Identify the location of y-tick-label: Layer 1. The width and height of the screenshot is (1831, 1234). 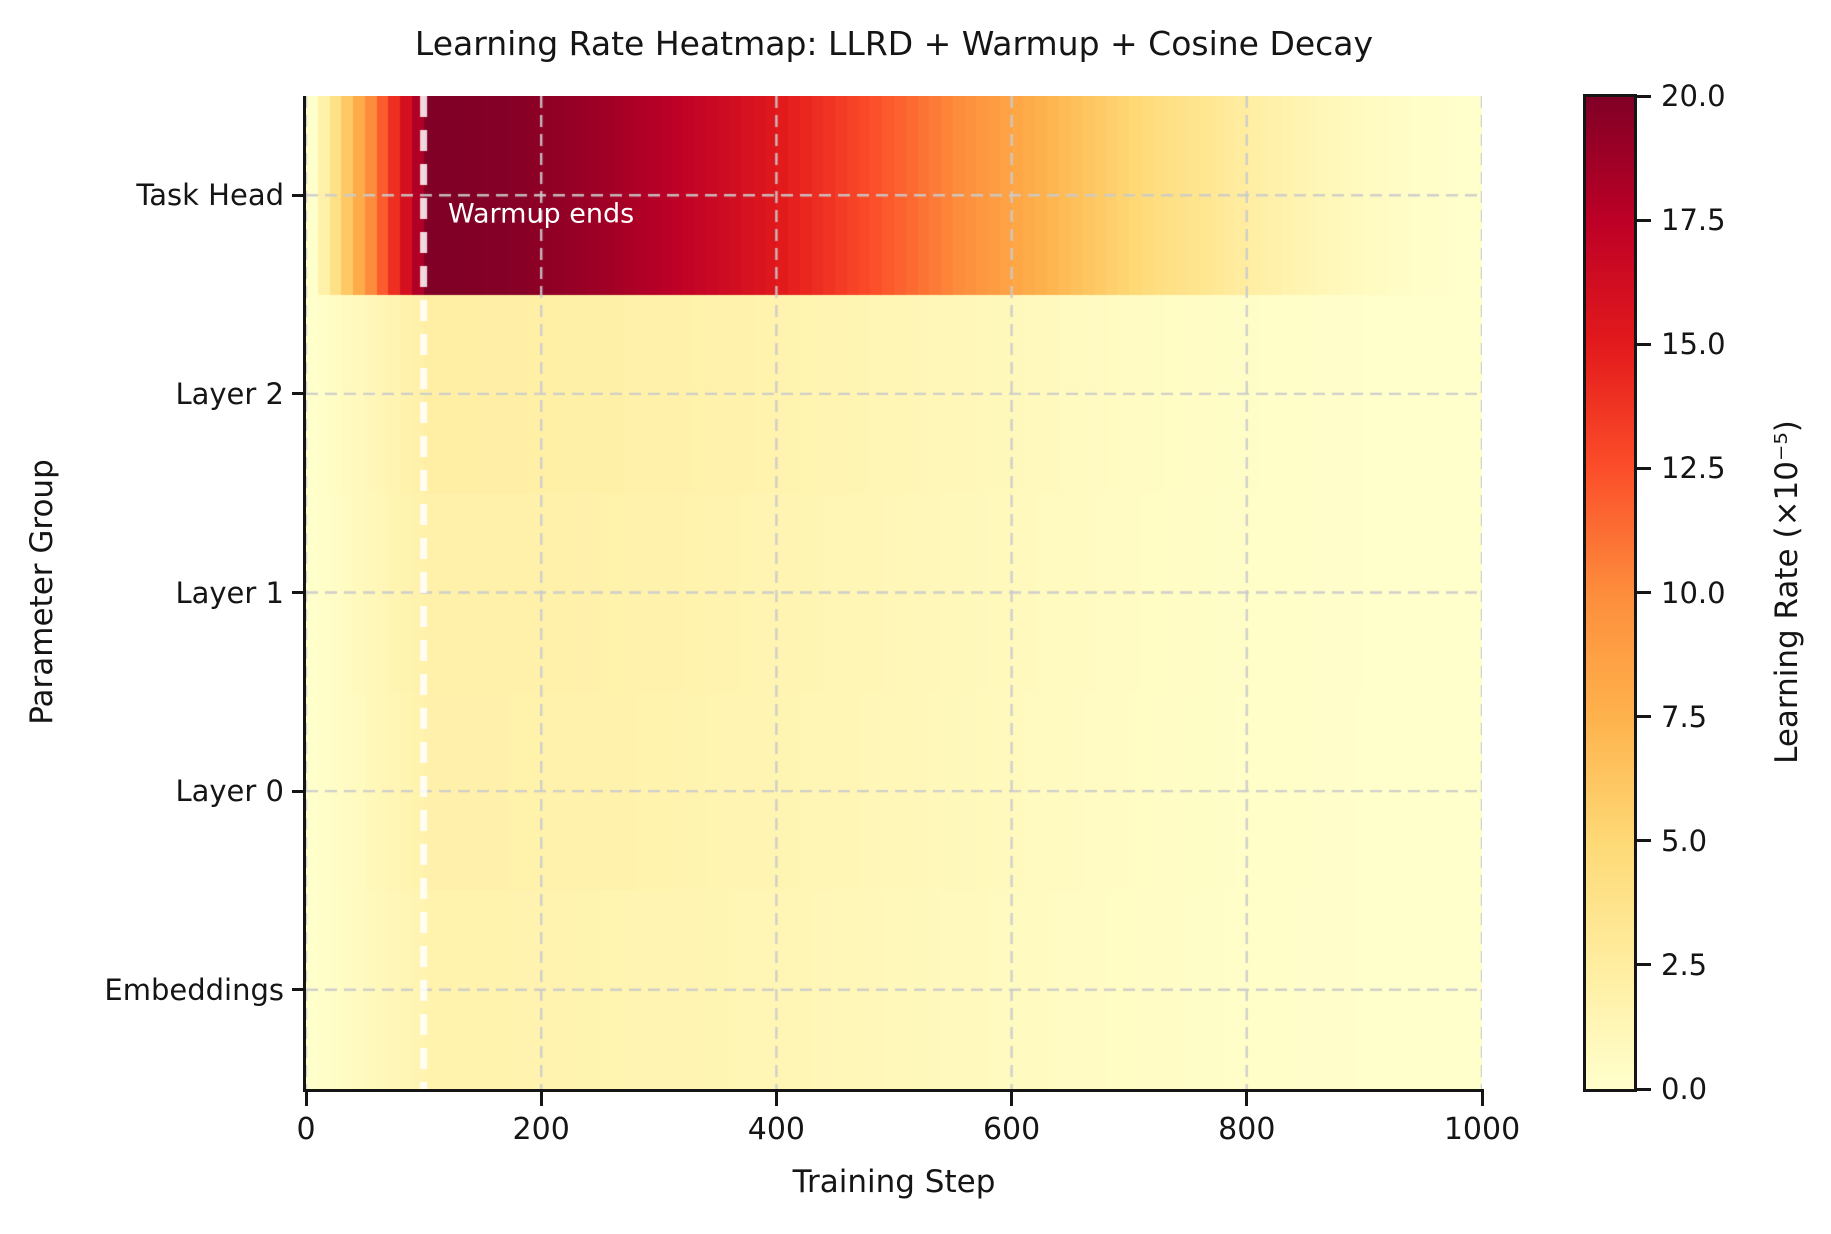
(229, 592).